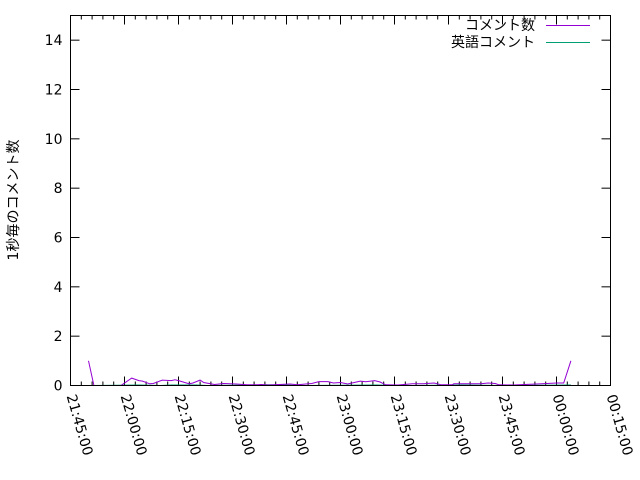 Image resolution: width=640 pixels, height=480 pixels. What do you see at coordinates (54, 91) in the screenshot?
I see `y-tick-label: 12` at bounding box center [54, 91].